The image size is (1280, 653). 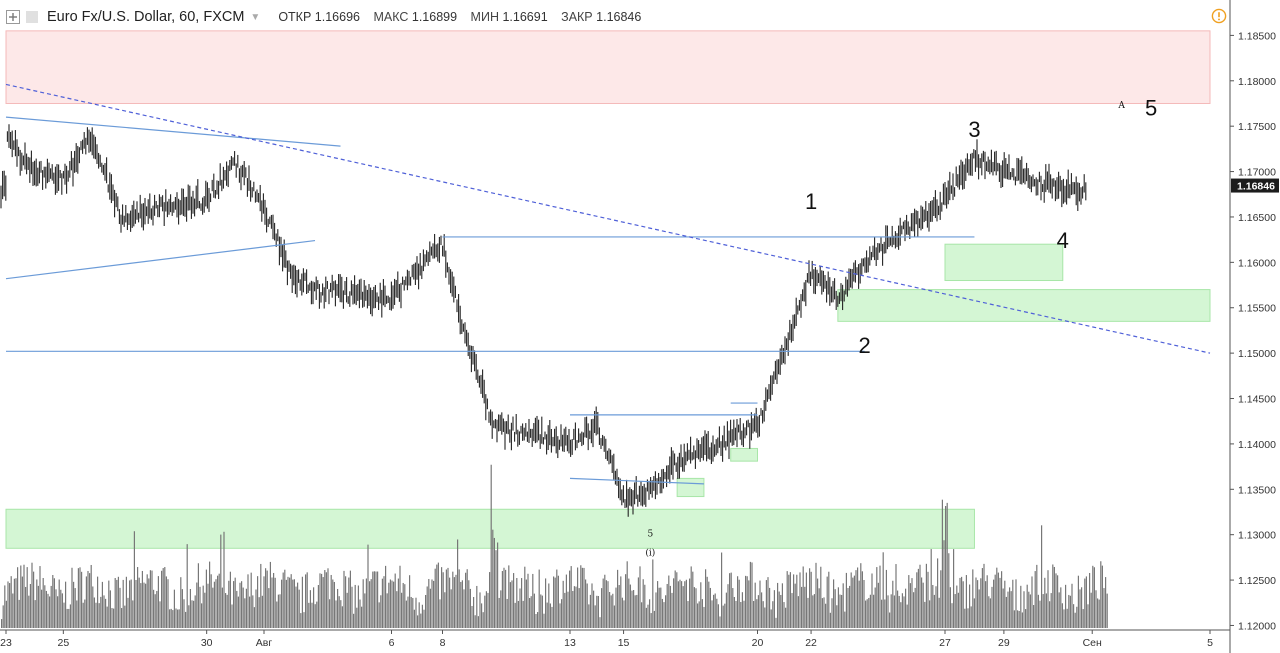 I want to click on time-tick-label: Сен, so click(x=1092, y=643).